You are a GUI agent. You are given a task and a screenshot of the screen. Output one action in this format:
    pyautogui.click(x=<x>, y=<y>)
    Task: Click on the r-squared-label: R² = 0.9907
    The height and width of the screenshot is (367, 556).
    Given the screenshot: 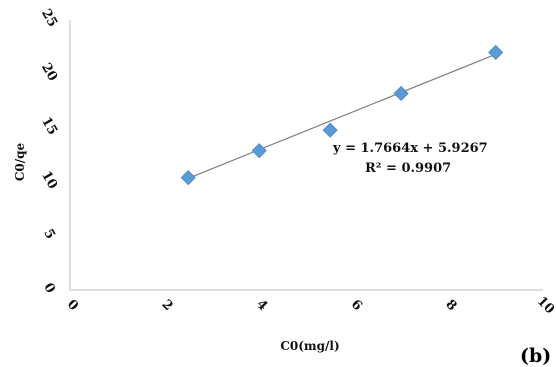 What is the action you would take?
    pyautogui.click(x=408, y=168)
    